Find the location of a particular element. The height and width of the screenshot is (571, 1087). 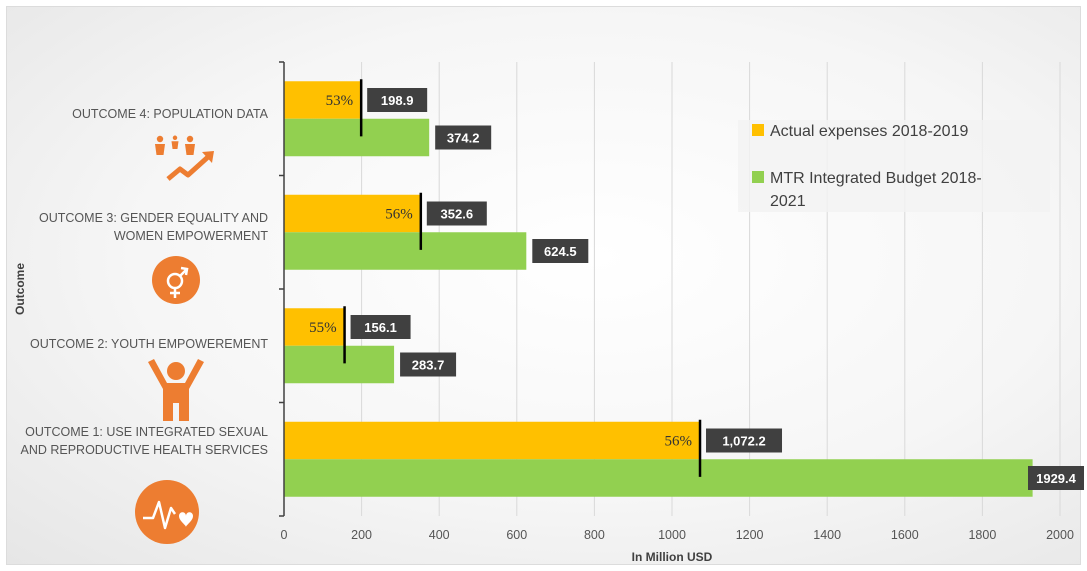

y-axis-title: Outcome is located at coordinates (20, 289).